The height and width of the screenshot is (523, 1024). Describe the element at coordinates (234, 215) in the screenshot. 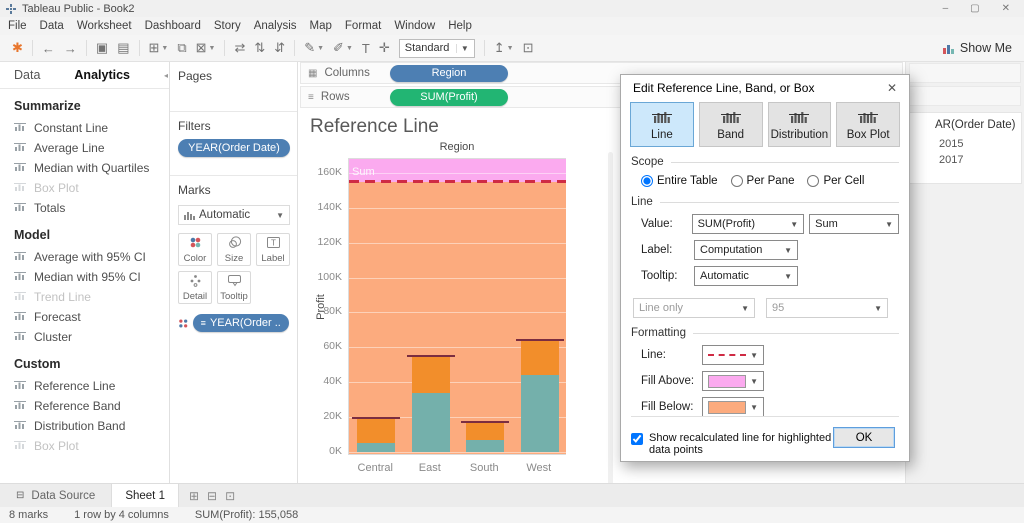

I see `mark-type-dropdown: Automatic ▼` at that location.